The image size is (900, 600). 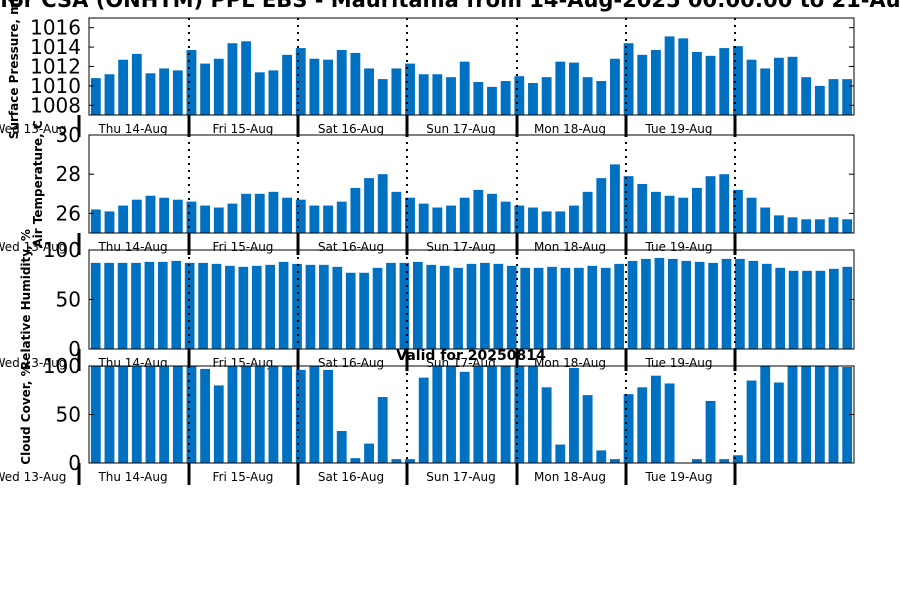 I want to click on ytick-label-p1-3: 1014, so click(x=55, y=47).